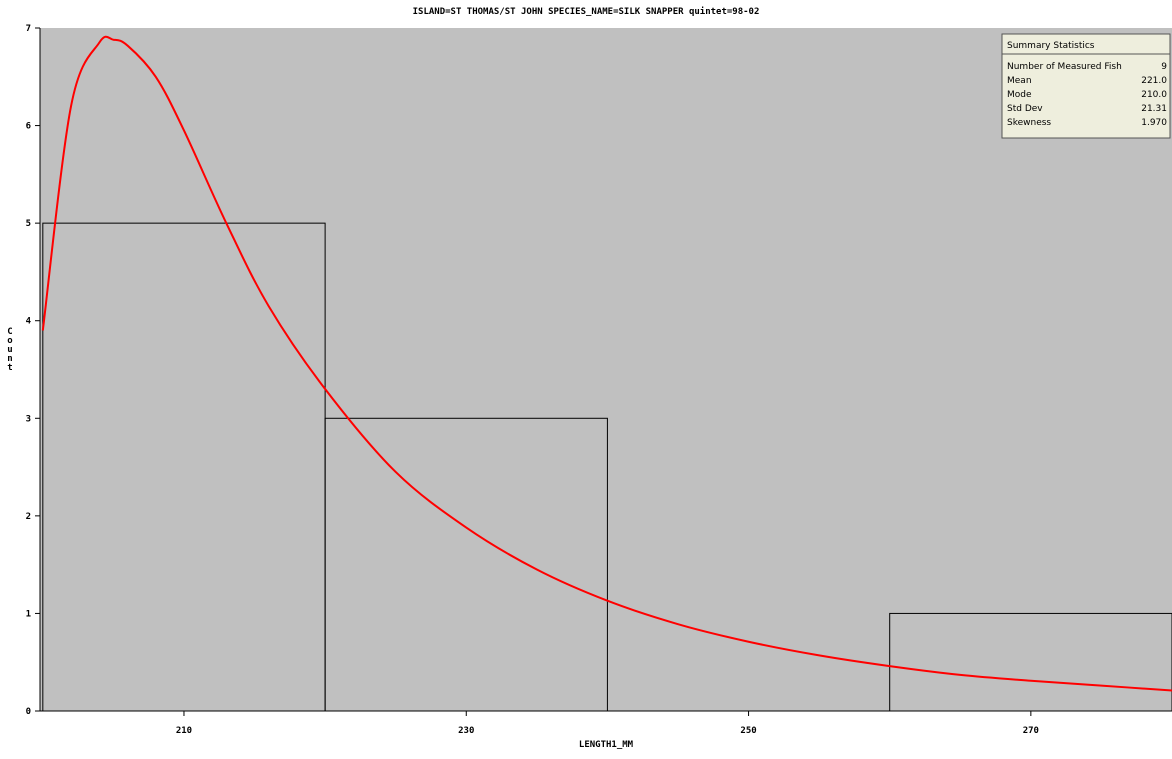  Describe the element at coordinates (28, 224) in the screenshot. I see `y-tick-label: 5` at that location.